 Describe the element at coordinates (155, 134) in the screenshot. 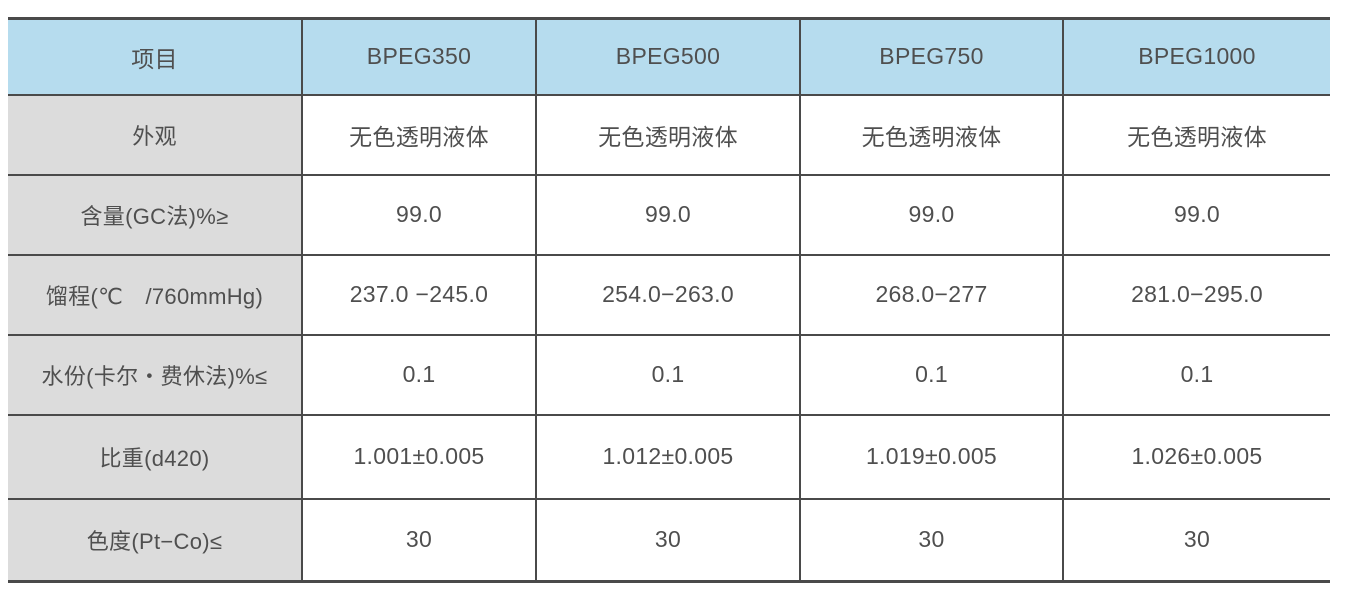

I see `row-label-appearance: 外观` at that location.